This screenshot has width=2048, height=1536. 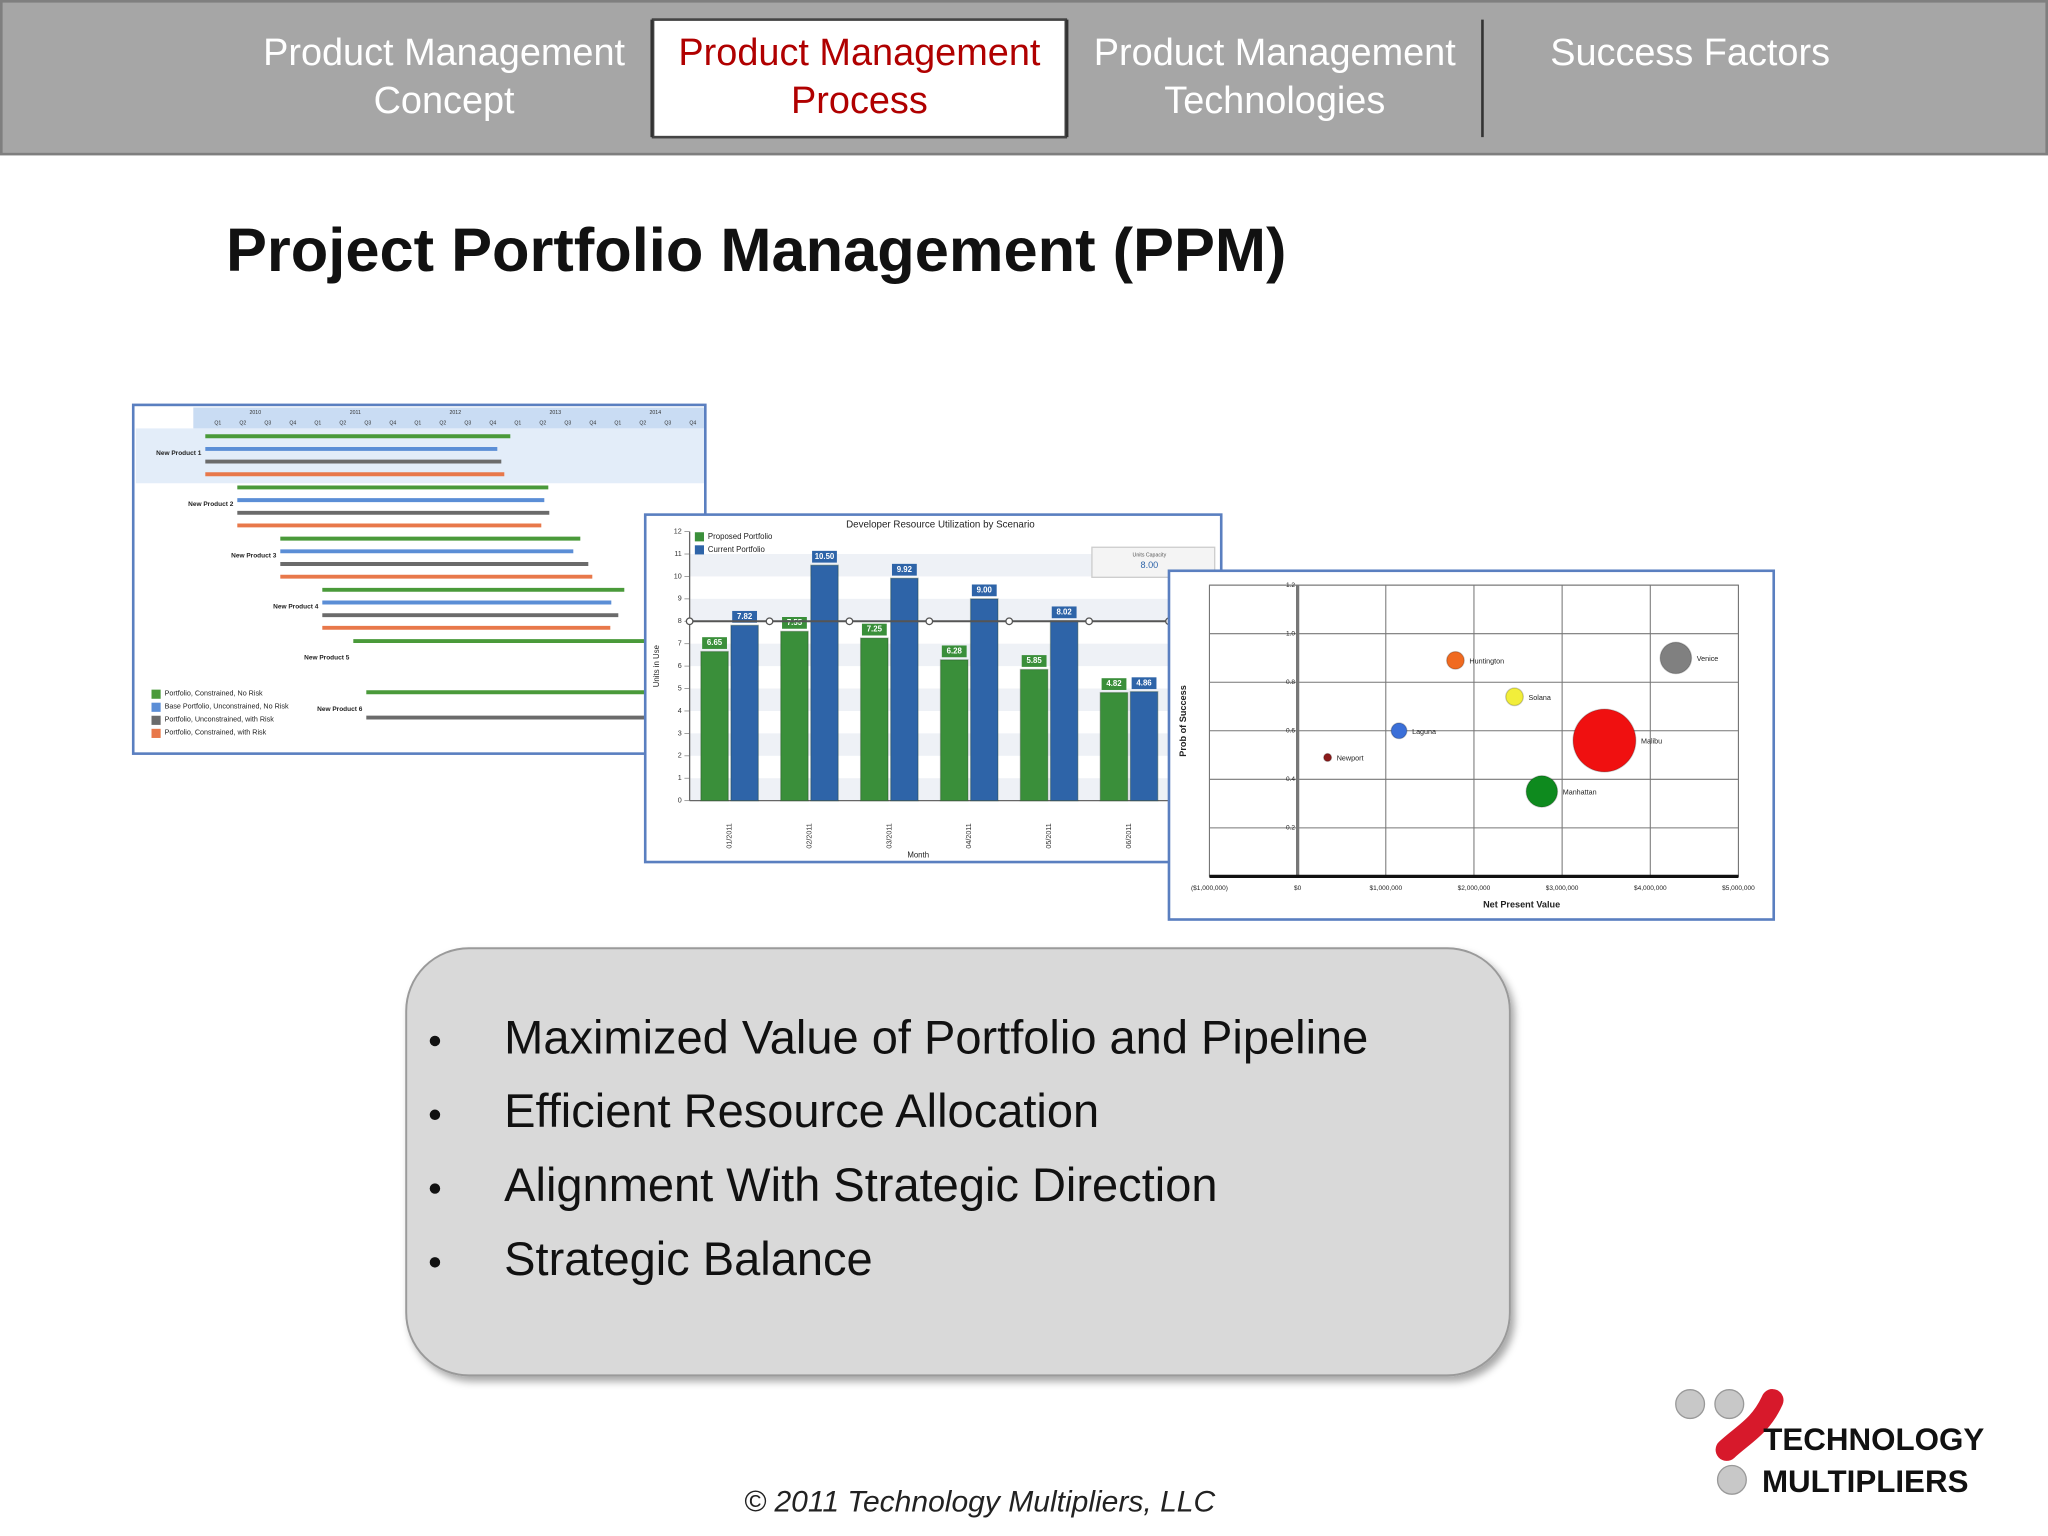 What do you see at coordinates (737, 549) in the screenshot?
I see `legend-label: Current Portfolio` at bounding box center [737, 549].